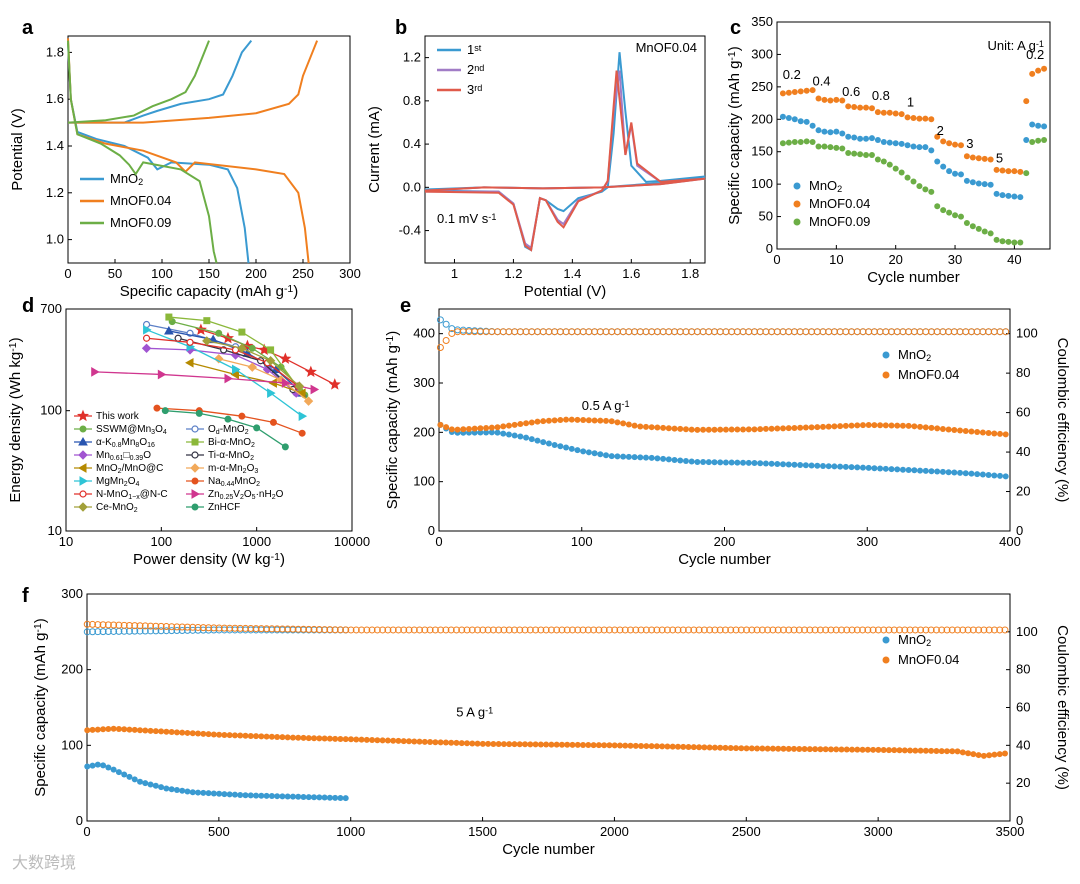  What do you see at coordinates (390, 340) in the screenshot?
I see `sup-span: -1` at bounding box center [390, 340].